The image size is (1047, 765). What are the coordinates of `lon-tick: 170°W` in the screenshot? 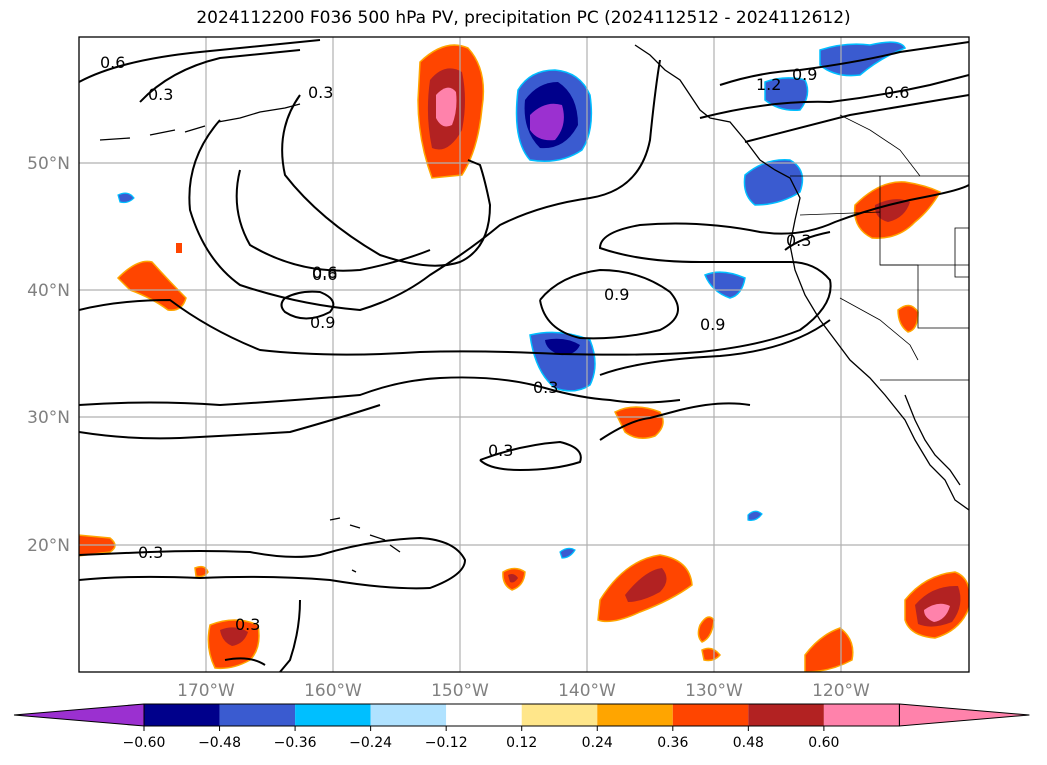 It's located at (206, 691).